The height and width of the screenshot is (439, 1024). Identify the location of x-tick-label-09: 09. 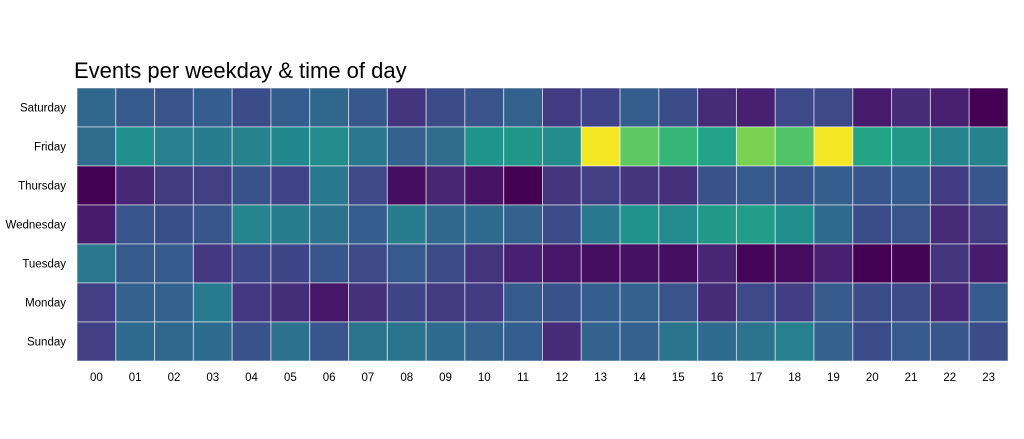
(445, 378).